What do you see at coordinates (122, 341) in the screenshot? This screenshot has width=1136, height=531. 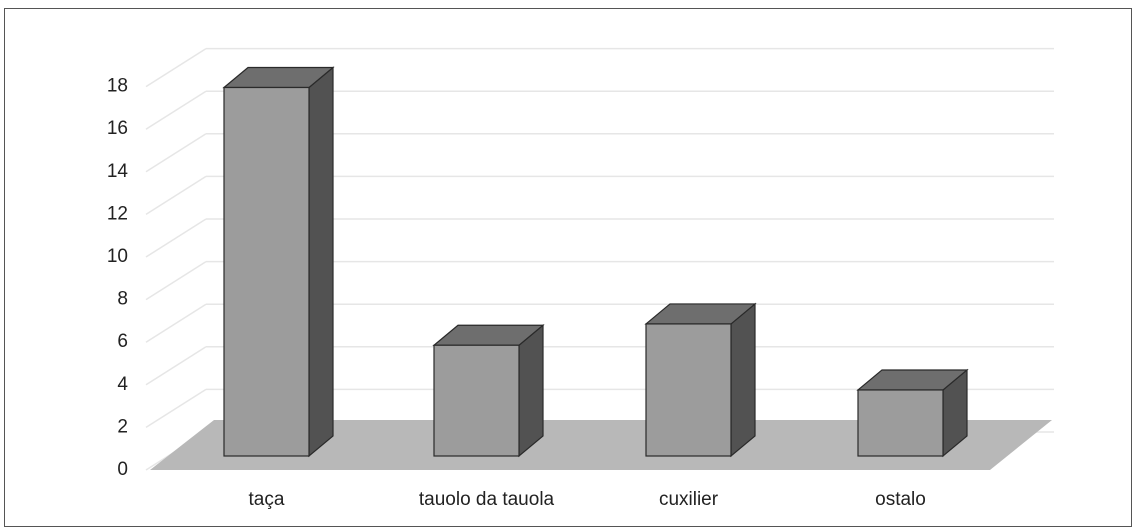 I see `y-tick-label: 6` at bounding box center [122, 341].